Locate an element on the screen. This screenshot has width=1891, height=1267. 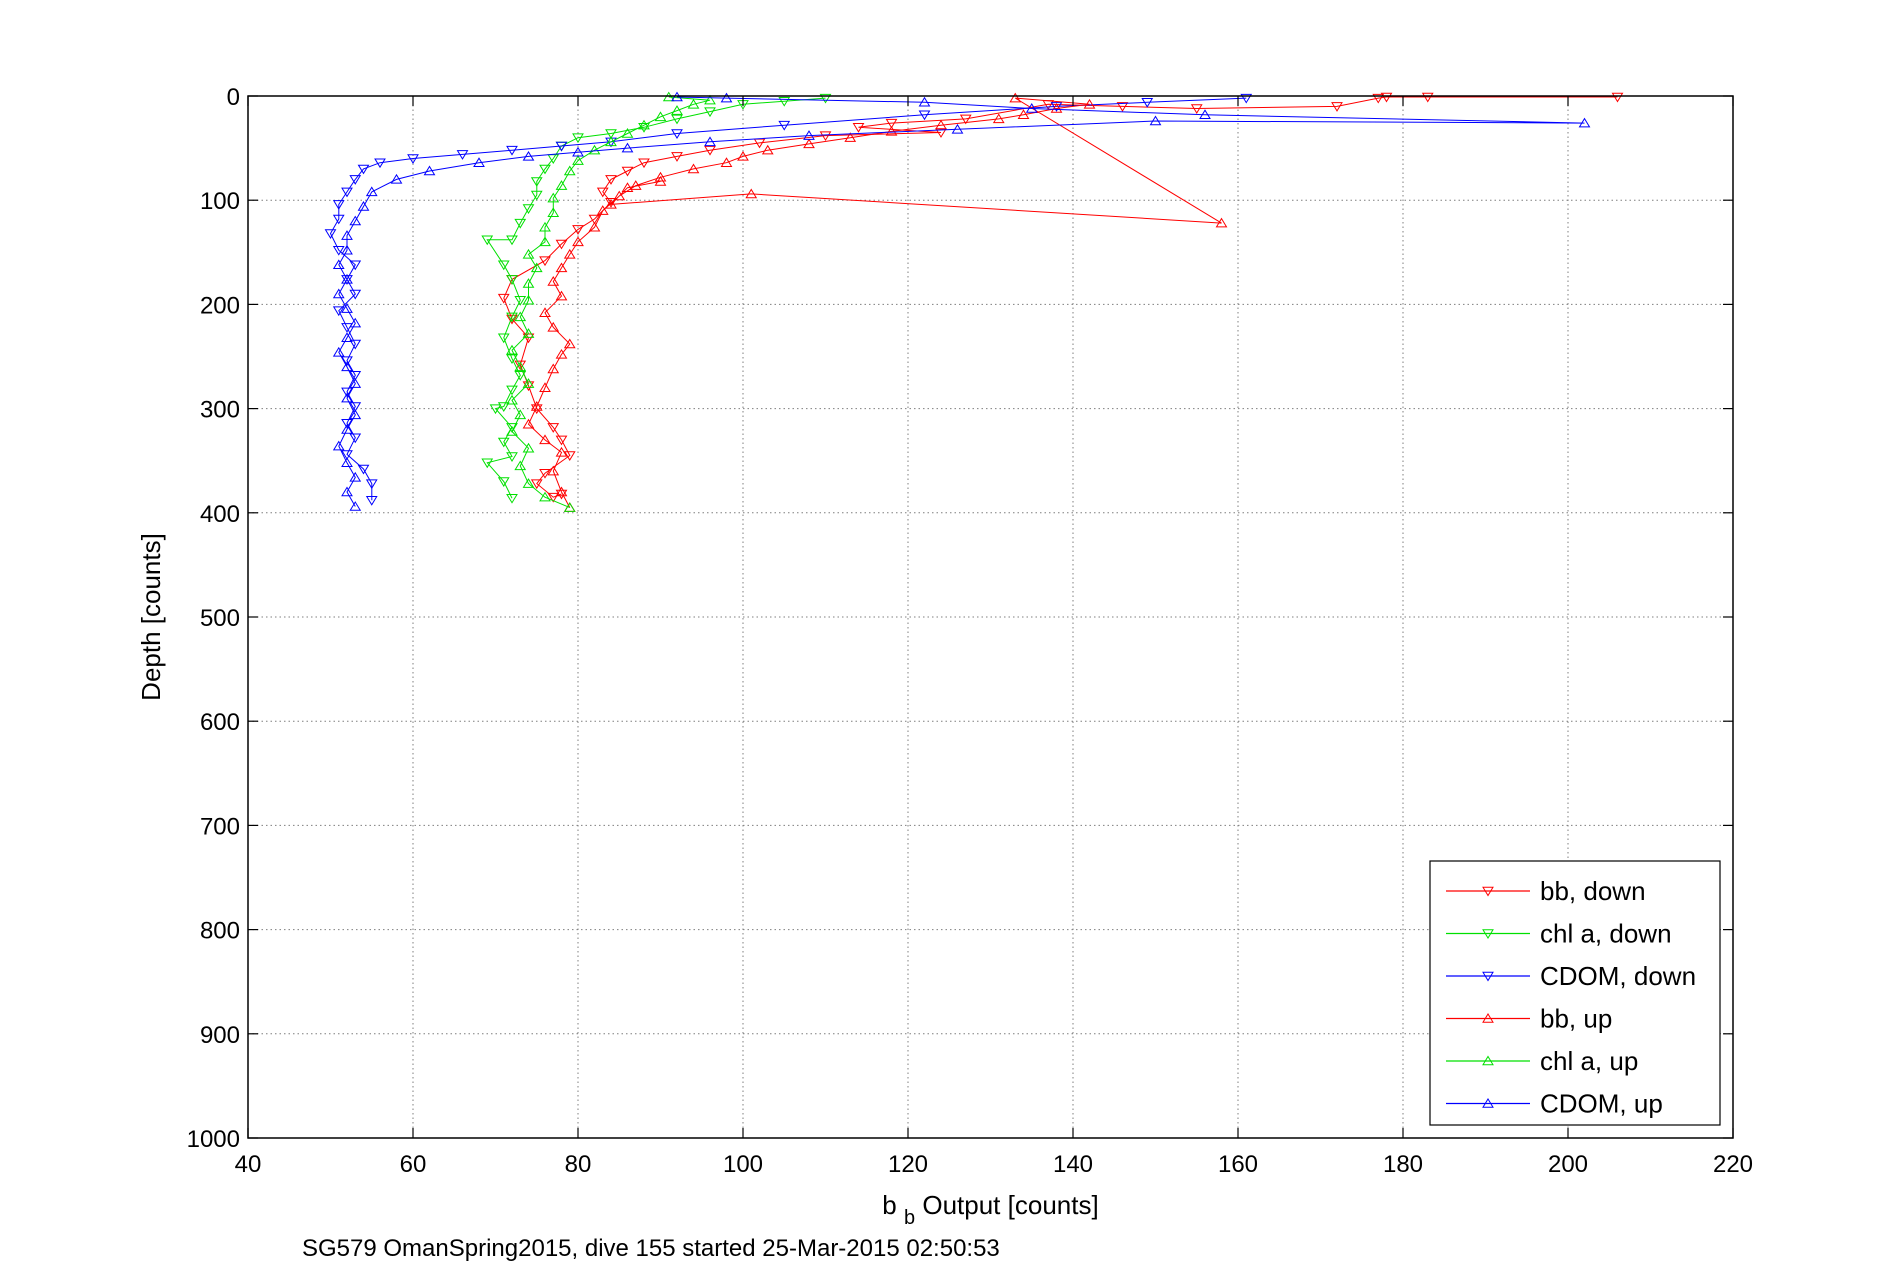
y-tick-label: 800 is located at coordinates (220, 931).